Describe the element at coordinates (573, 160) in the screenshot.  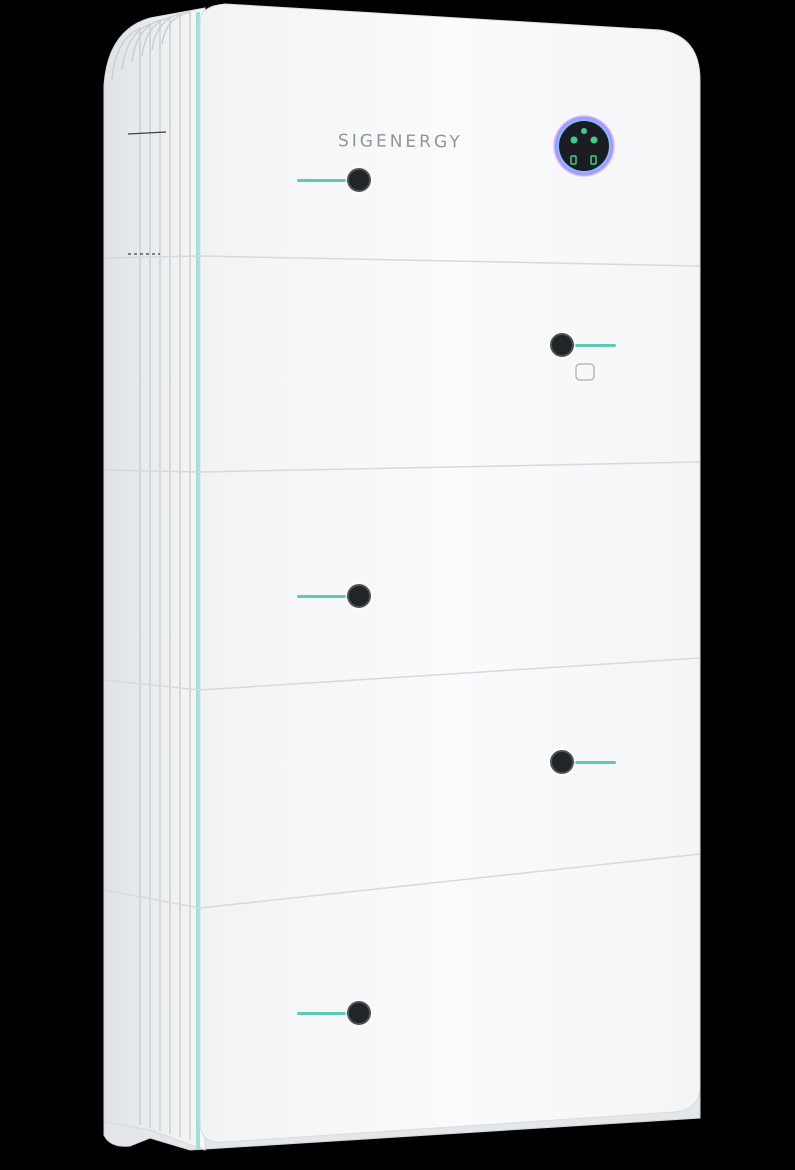
I see `home-icon` at that location.